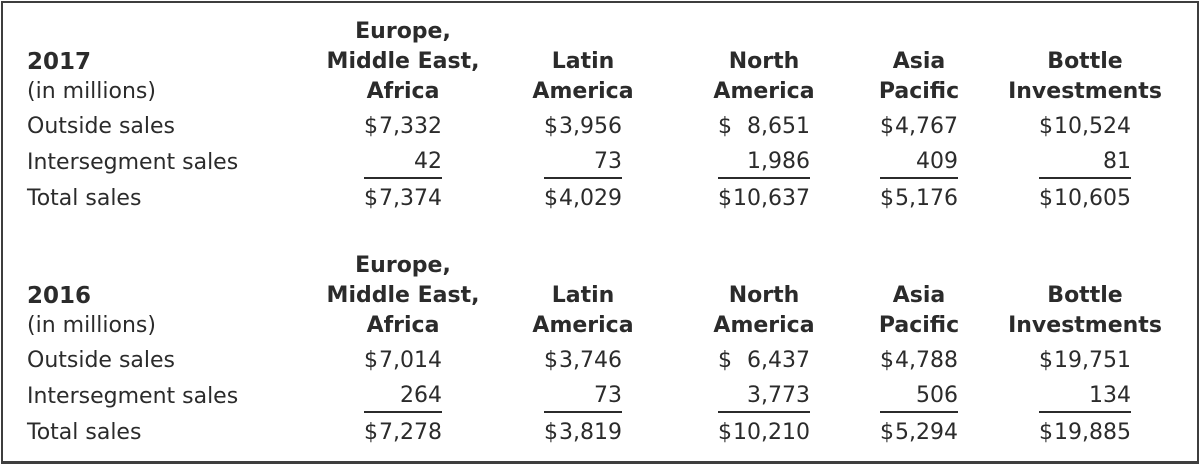  I want to click on amount-value: 409, so click(937, 161).